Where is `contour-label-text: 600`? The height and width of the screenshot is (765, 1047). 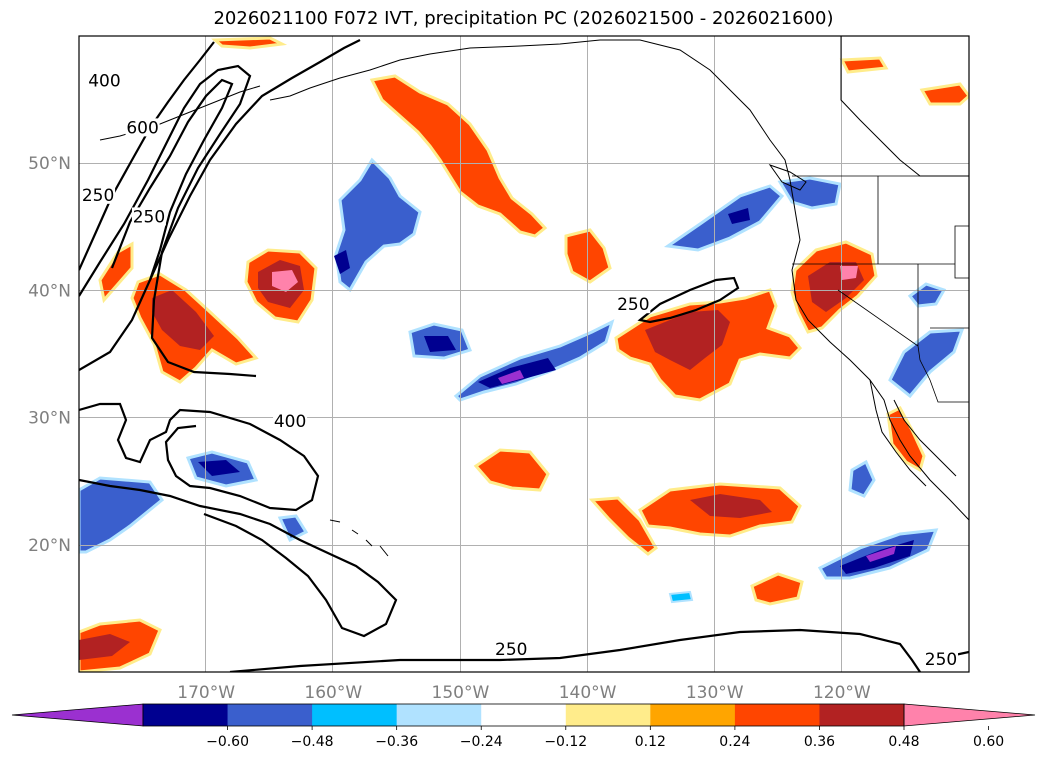 contour-label-text: 600 is located at coordinates (142, 128).